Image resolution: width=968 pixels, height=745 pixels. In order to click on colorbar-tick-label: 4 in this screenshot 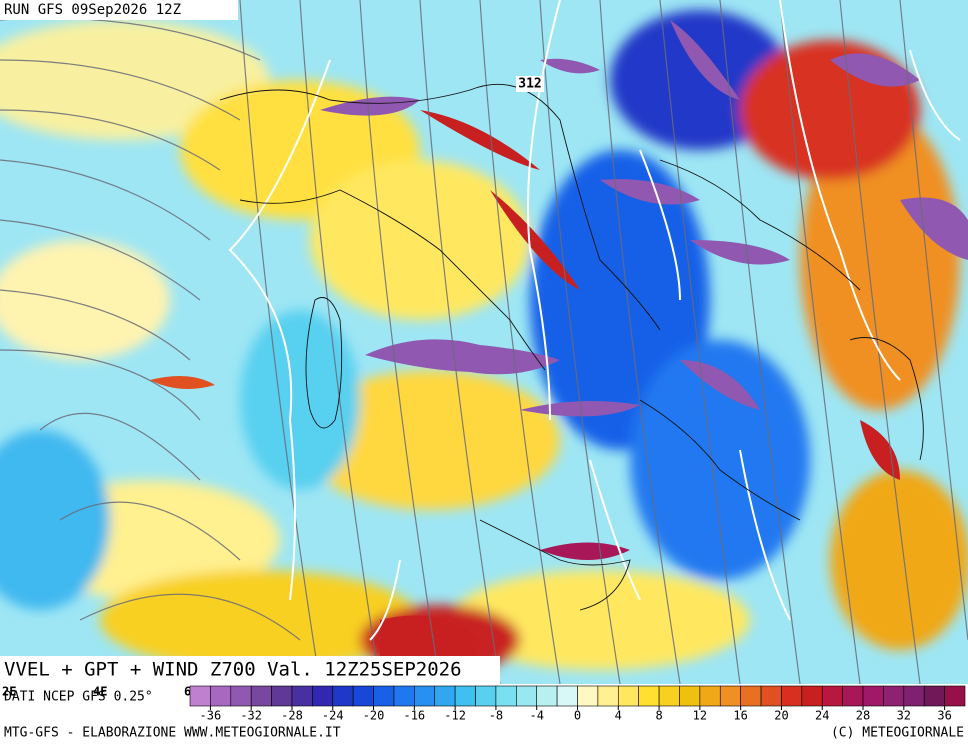, I will do `click(618, 716)`.